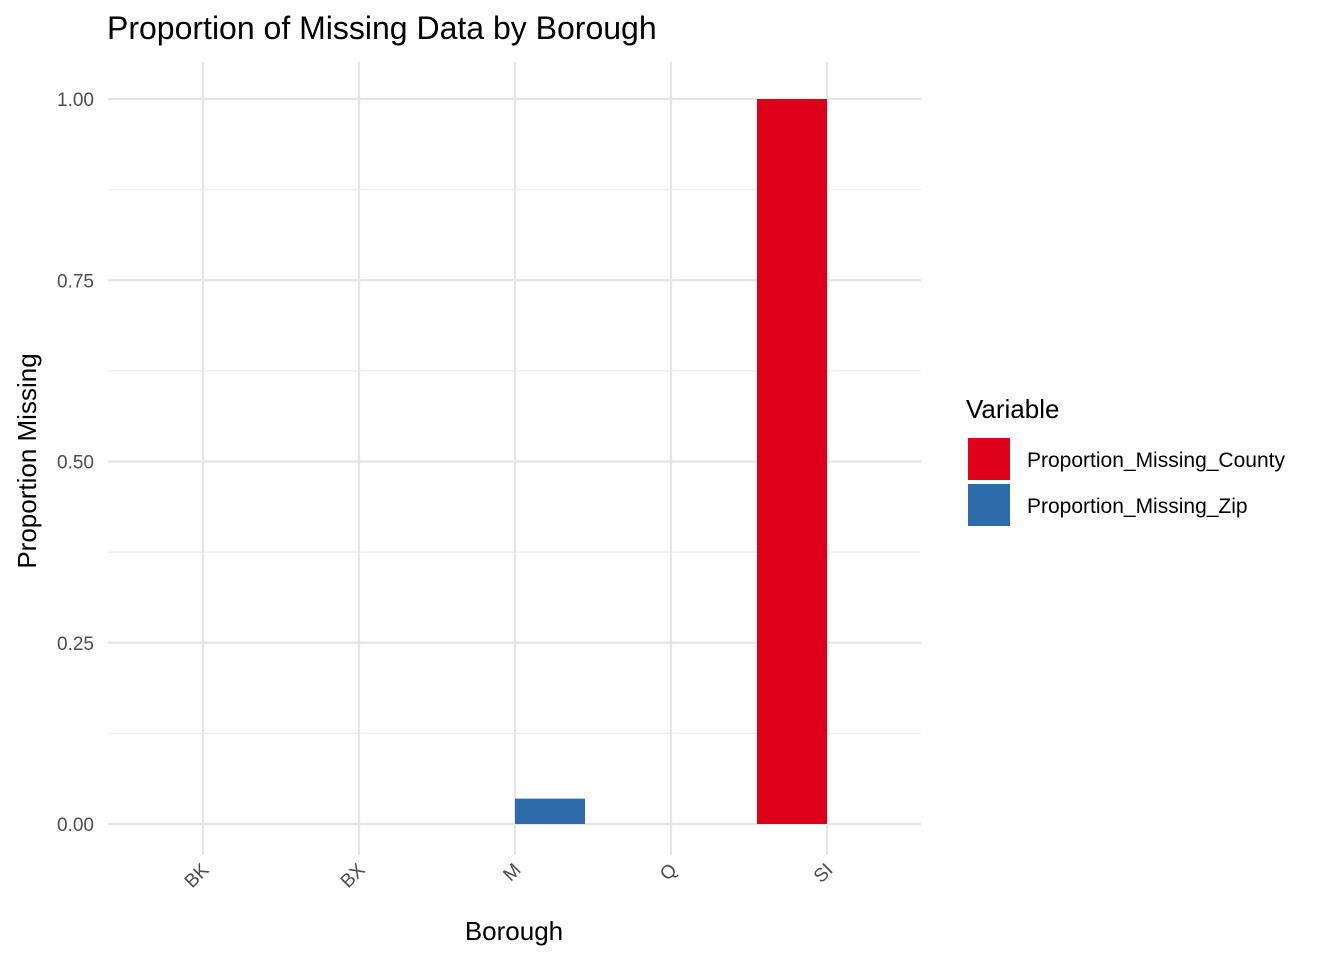  What do you see at coordinates (1012, 409) in the screenshot?
I see `legend-title: Variable` at bounding box center [1012, 409].